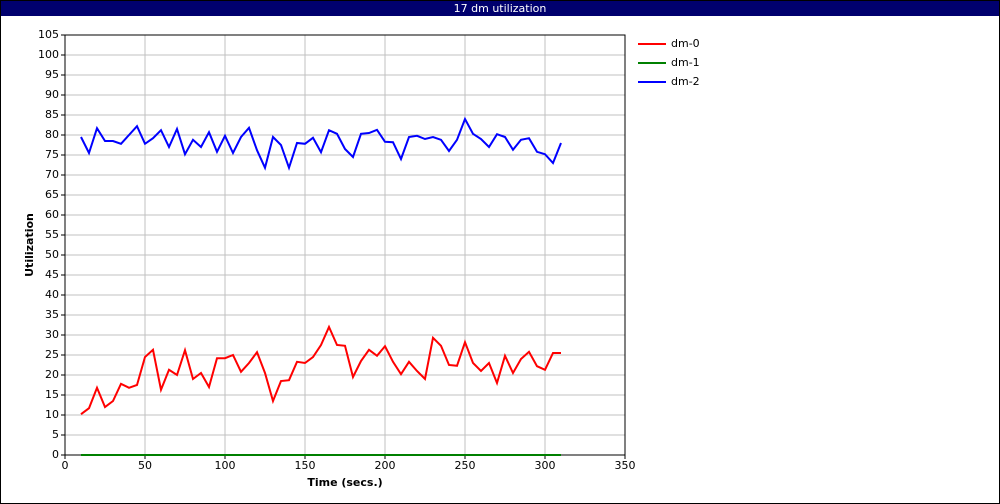  What do you see at coordinates (48, 34) in the screenshot?
I see `y-tick-label: 105` at bounding box center [48, 34].